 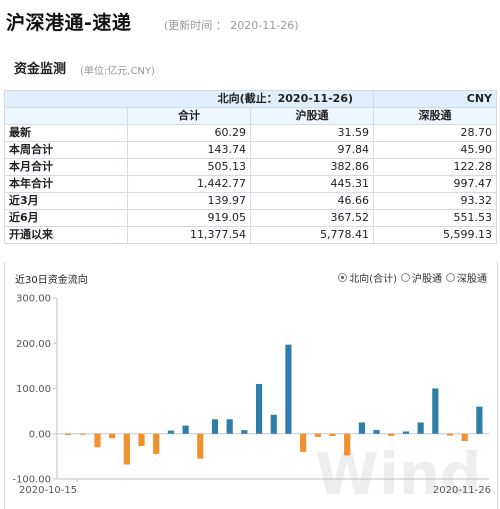 I want to click on table-caption-row: 北向(截止：2020-11-26) CNY, so click(x=250, y=99).